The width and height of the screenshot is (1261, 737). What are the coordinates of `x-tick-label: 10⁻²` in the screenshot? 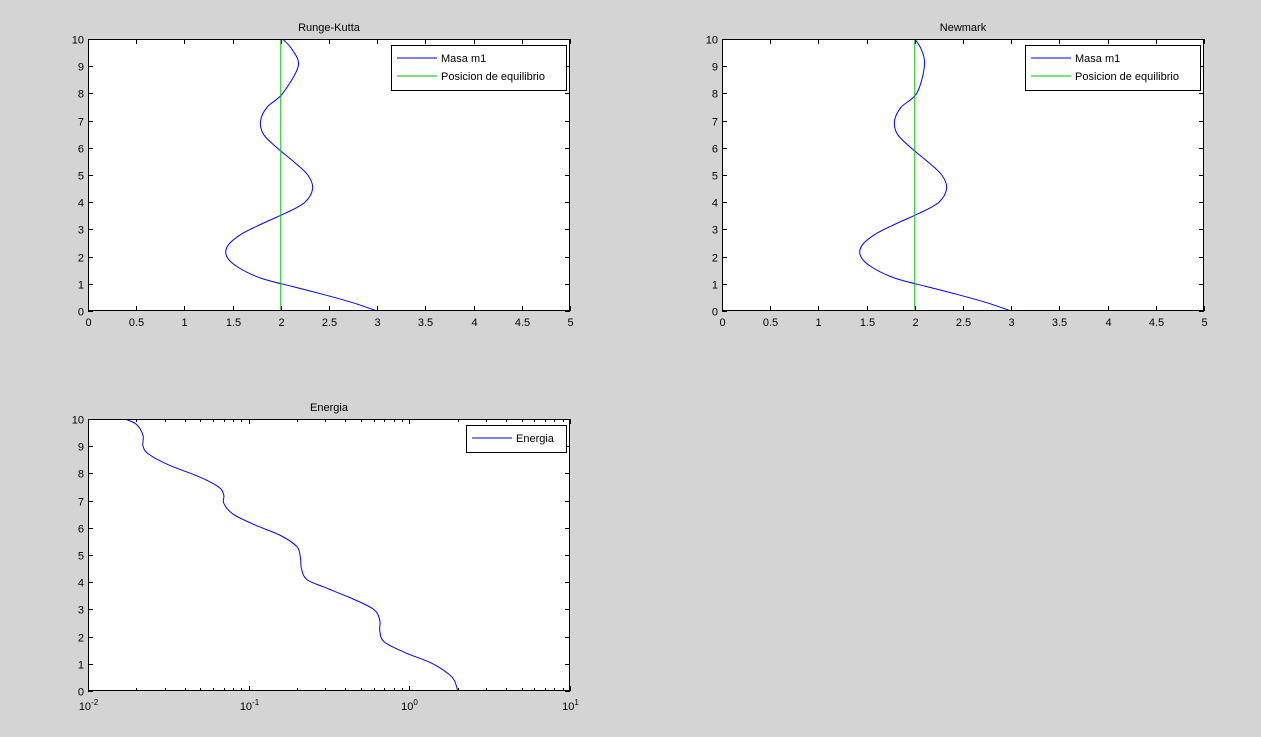 It's located at (89, 705).